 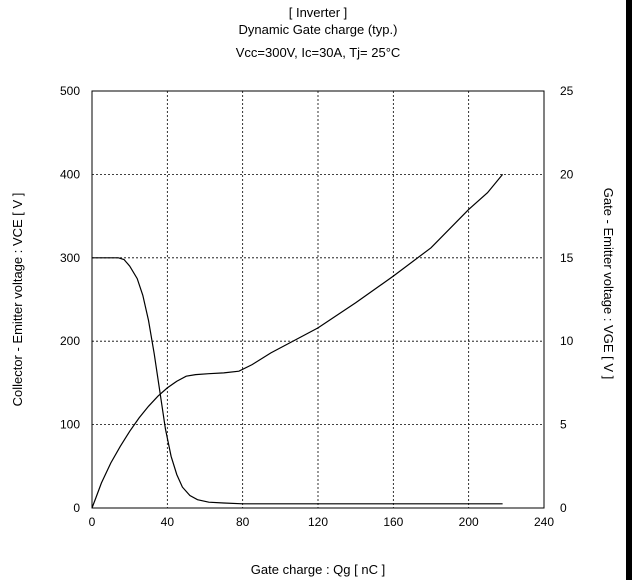 What do you see at coordinates (70, 91) in the screenshot?
I see `y-left-tick-label: 500` at bounding box center [70, 91].